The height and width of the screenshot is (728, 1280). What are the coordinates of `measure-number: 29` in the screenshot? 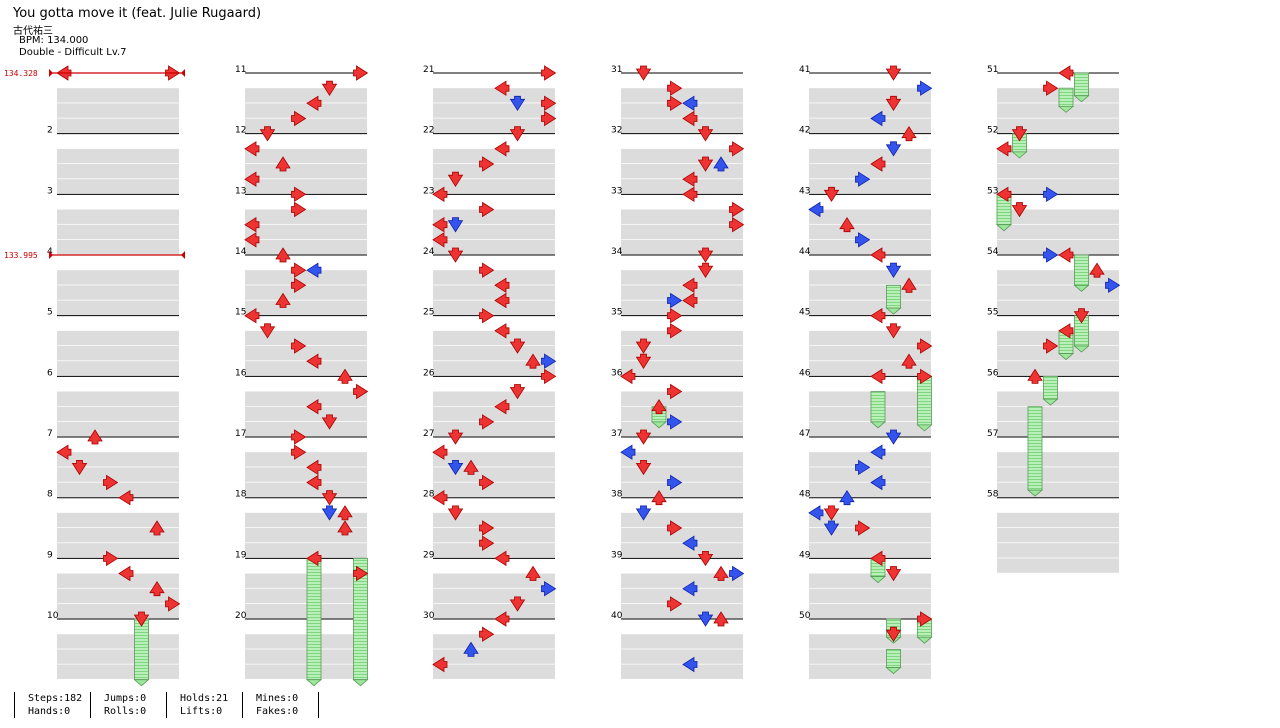 It's located at (429, 555).